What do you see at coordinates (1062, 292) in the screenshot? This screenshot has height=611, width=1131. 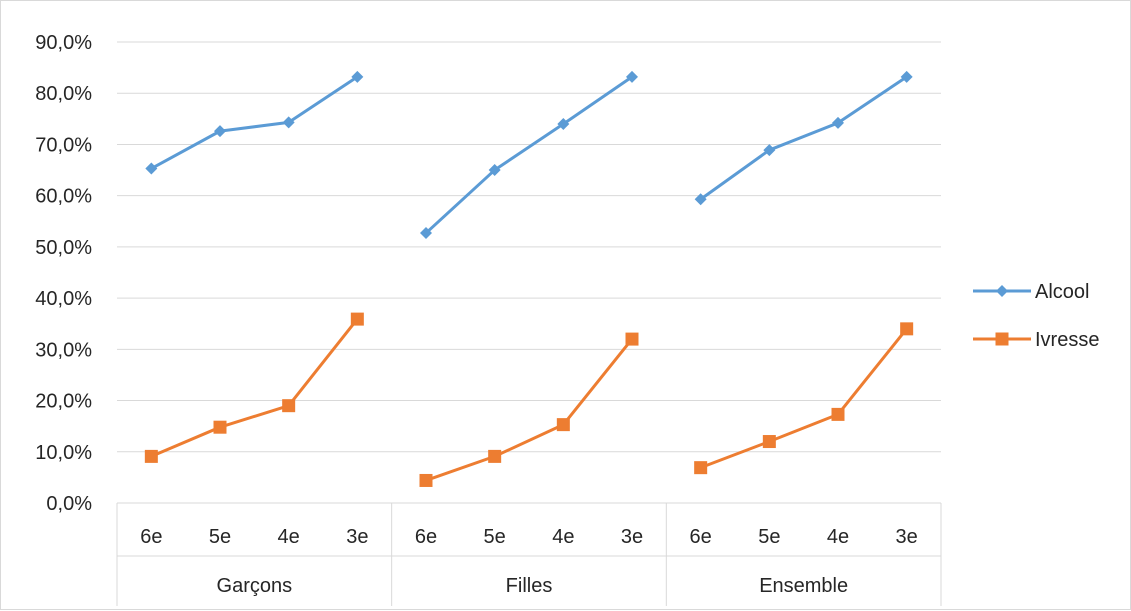 I see `legend-label: Alcool` at bounding box center [1062, 292].